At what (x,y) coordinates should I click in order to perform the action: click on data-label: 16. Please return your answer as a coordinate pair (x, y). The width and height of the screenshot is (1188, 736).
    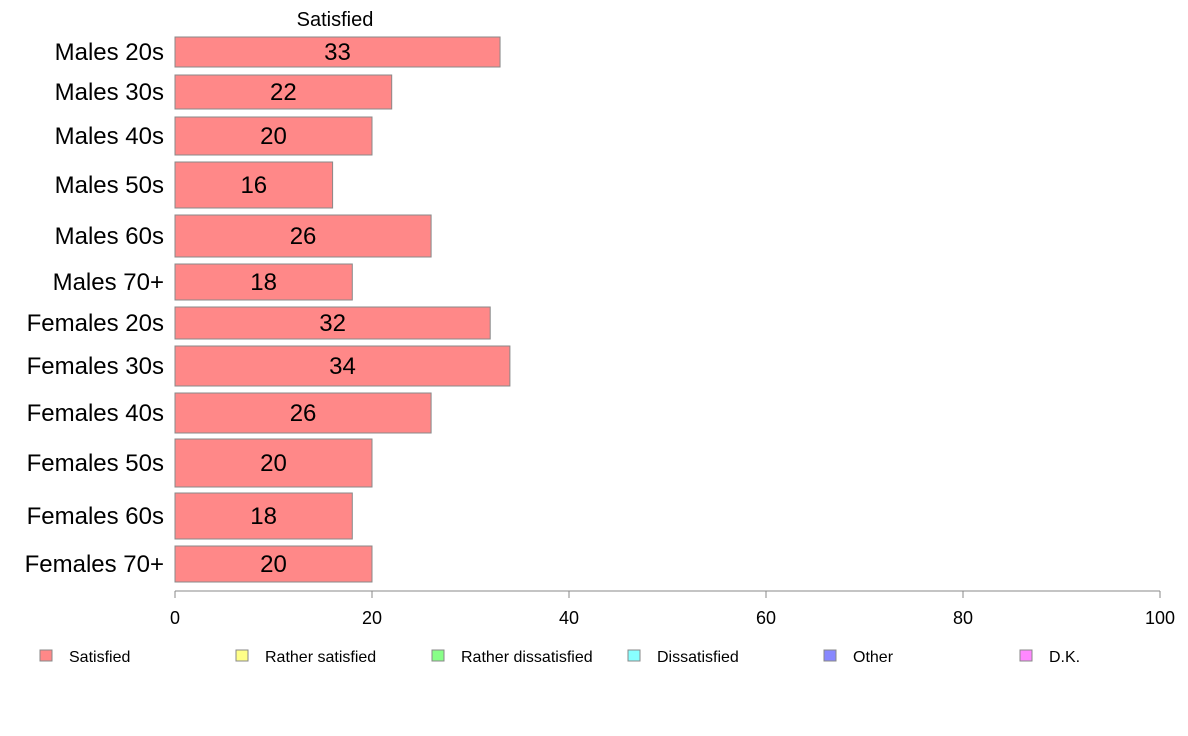
    Looking at the image, I should click on (253, 185).